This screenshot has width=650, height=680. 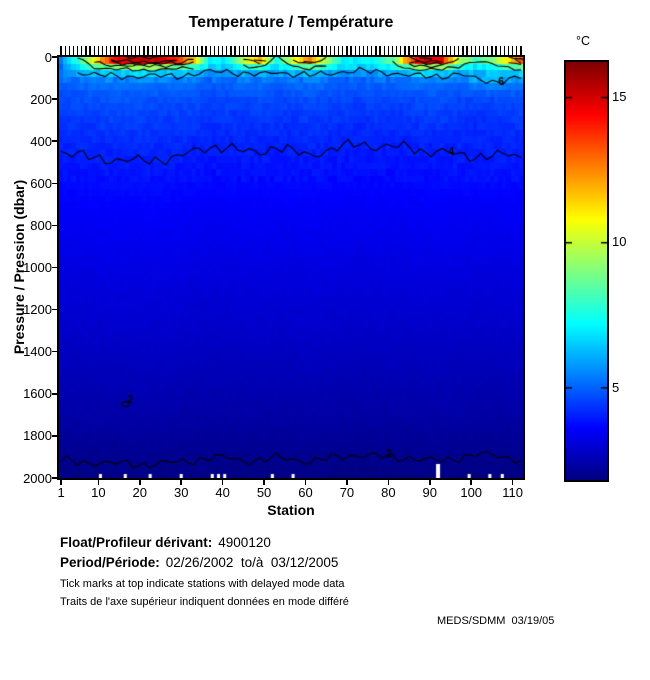 What do you see at coordinates (496, 621) in the screenshot?
I see `credit-text: MEDS/SDMM 03/19/05` at bounding box center [496, 621].